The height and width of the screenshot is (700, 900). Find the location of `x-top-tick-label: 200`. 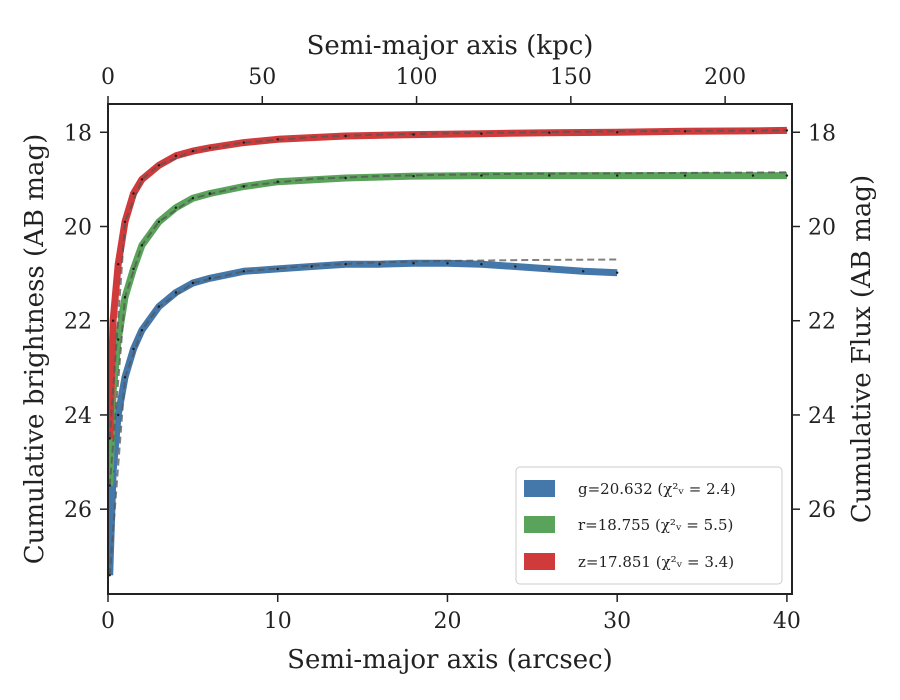

x-top-tick-label: 200 is located at coordinates (725, 77).